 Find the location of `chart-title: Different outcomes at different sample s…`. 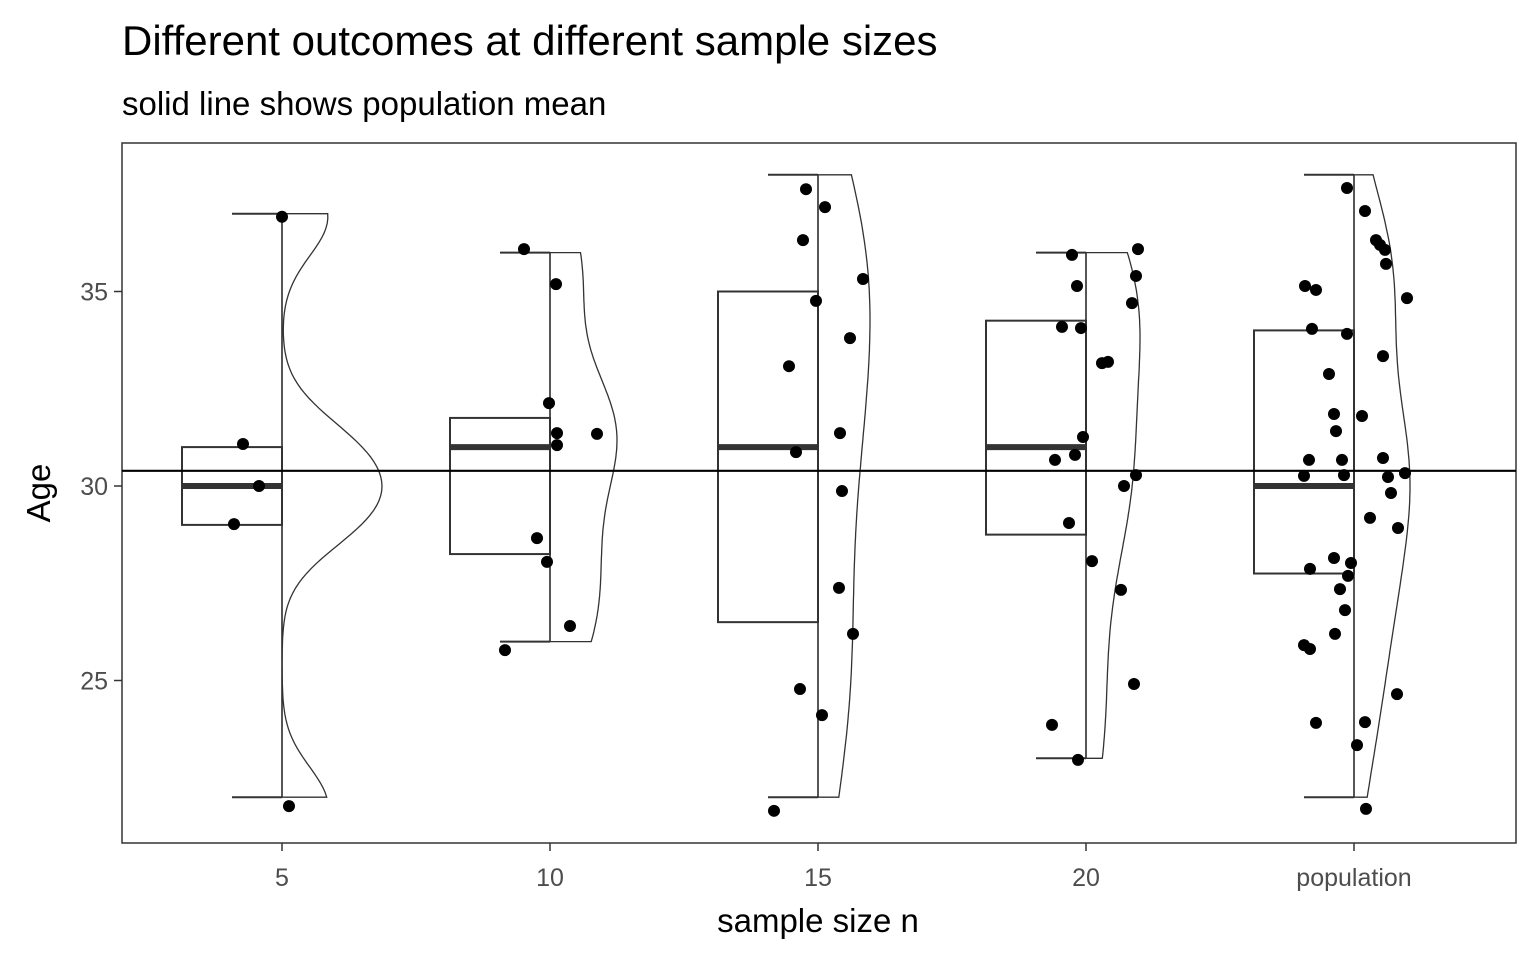

chart-title: Different outcomes at different sample s… is located at coordinates (530, 40).